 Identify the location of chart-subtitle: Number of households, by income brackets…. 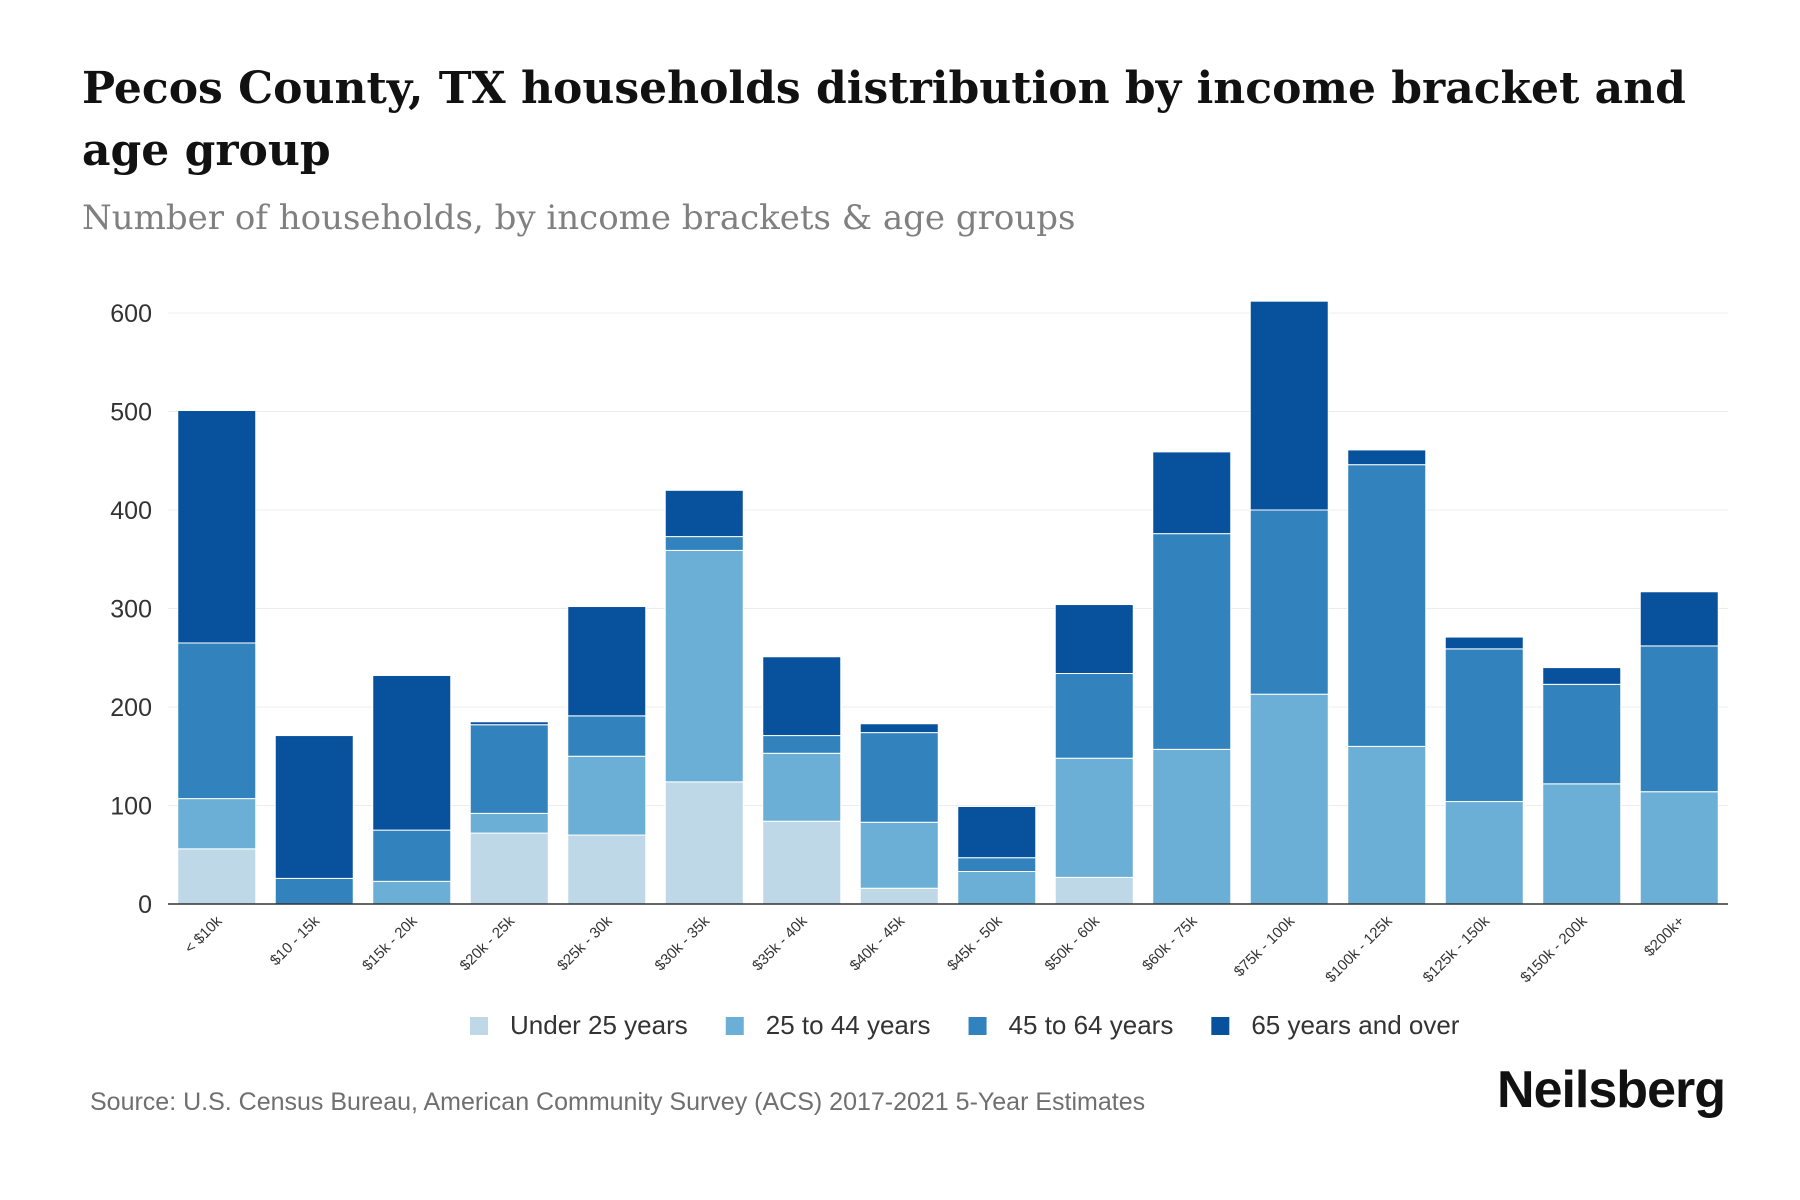
(579, 218).